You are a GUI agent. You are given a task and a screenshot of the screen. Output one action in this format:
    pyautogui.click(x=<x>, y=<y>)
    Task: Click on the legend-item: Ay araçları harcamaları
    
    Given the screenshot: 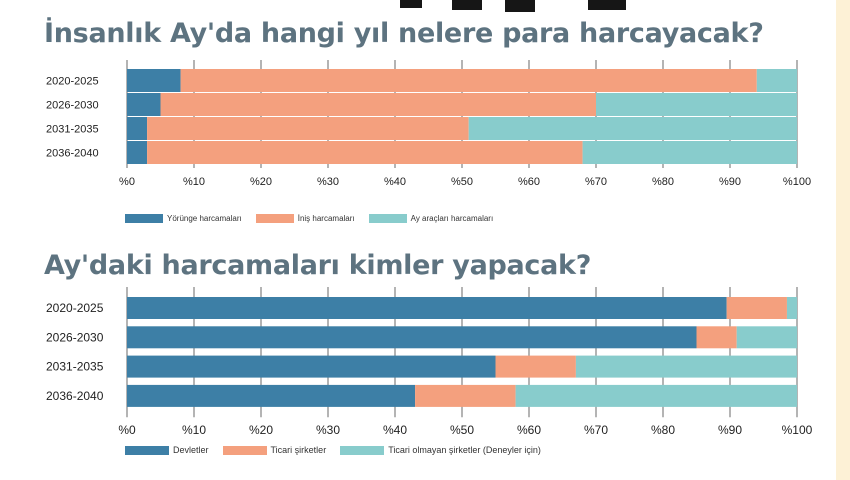 What is the action you would take?
    pyautogui.click(x=431, y=218)
    